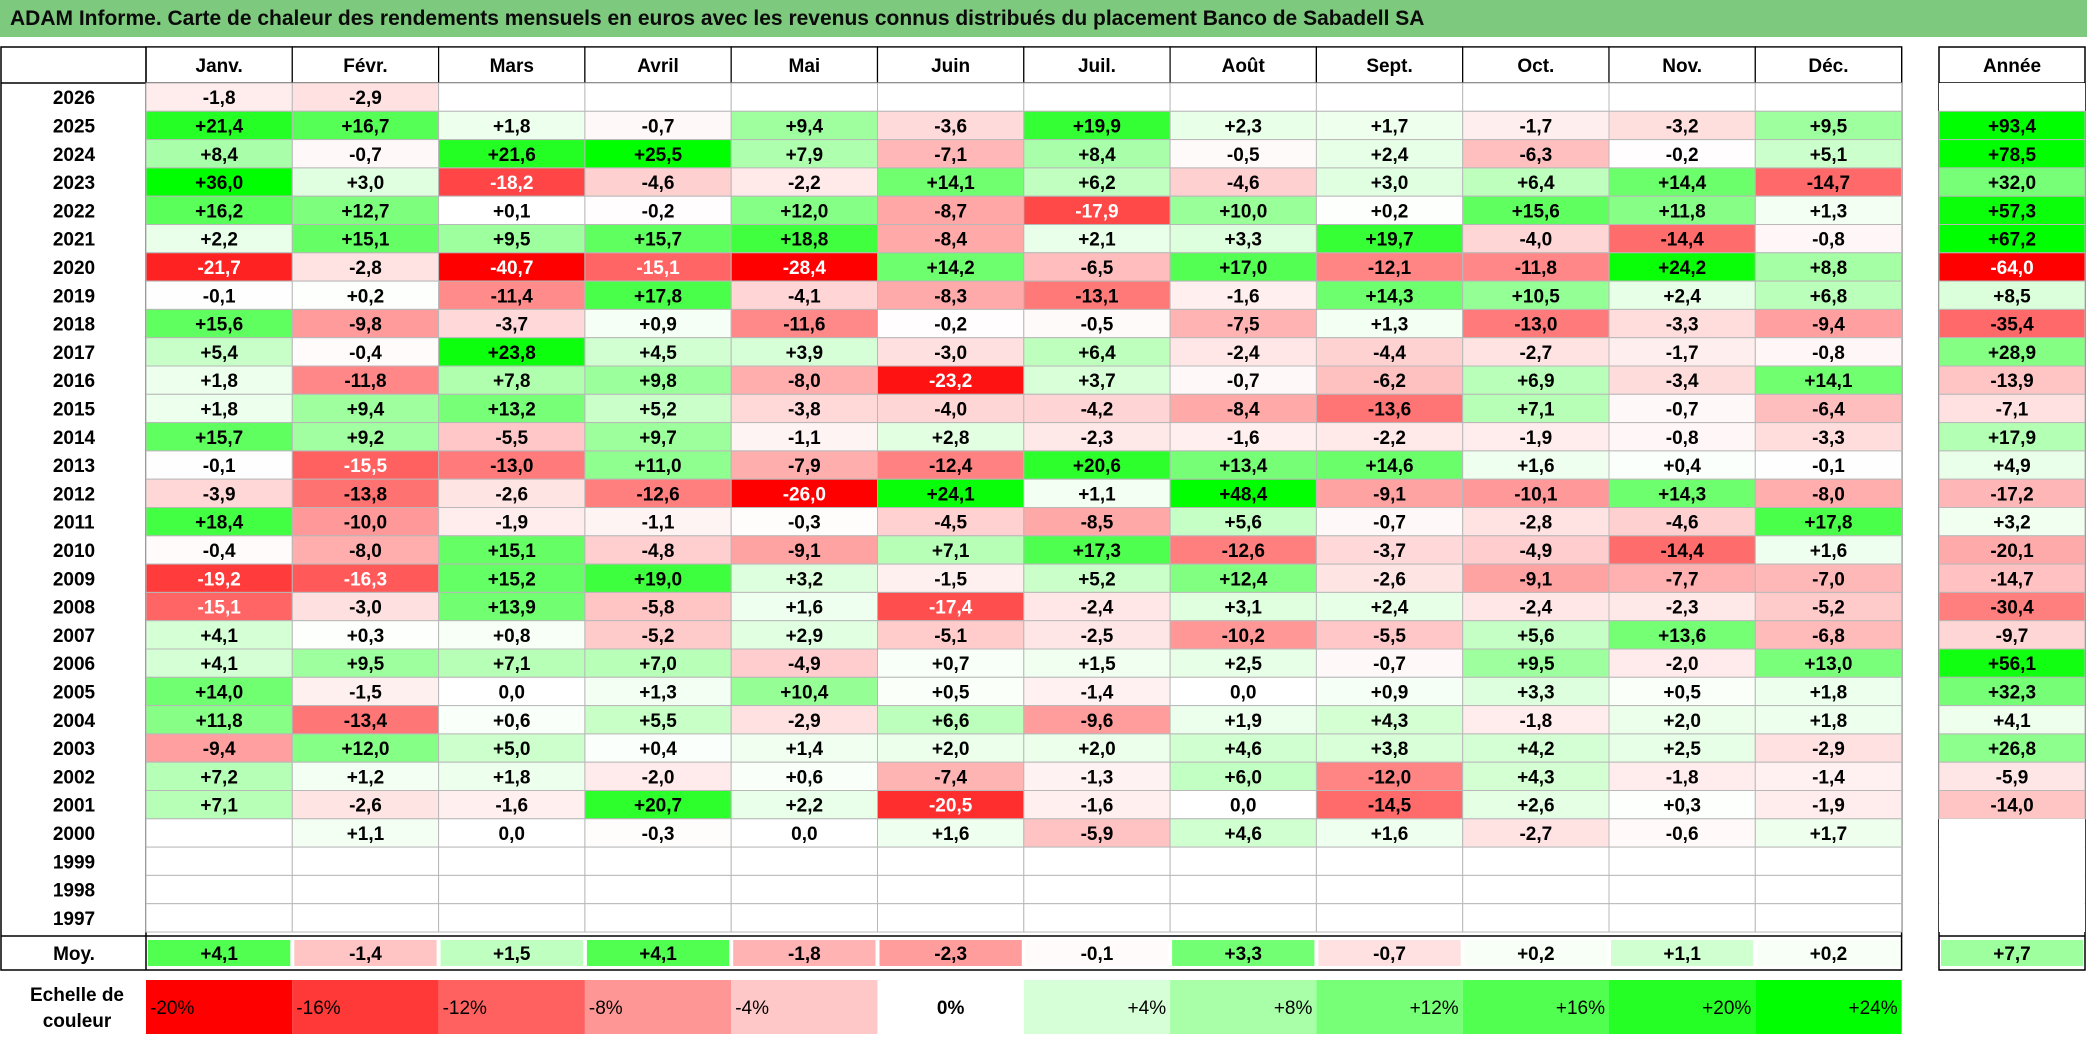  Describe the element at coordinates (366, 636) in the screenshot. I see `heatmap-cell-value: +0,3` at that location.